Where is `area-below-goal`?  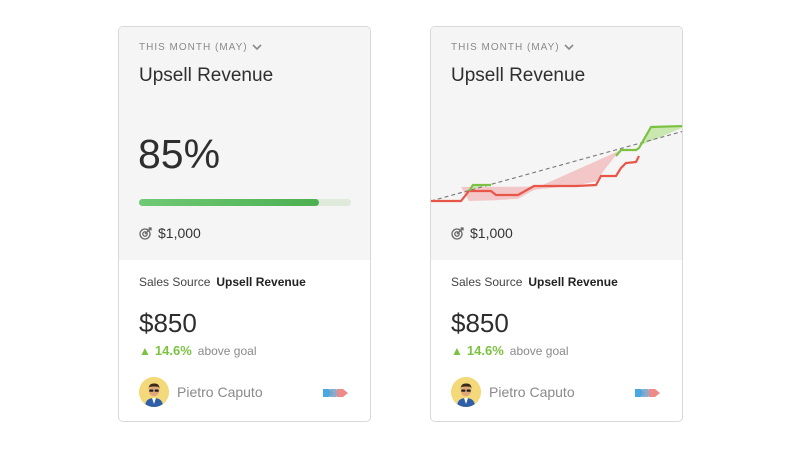
area-below-goal is located at coordinates (541, 175).